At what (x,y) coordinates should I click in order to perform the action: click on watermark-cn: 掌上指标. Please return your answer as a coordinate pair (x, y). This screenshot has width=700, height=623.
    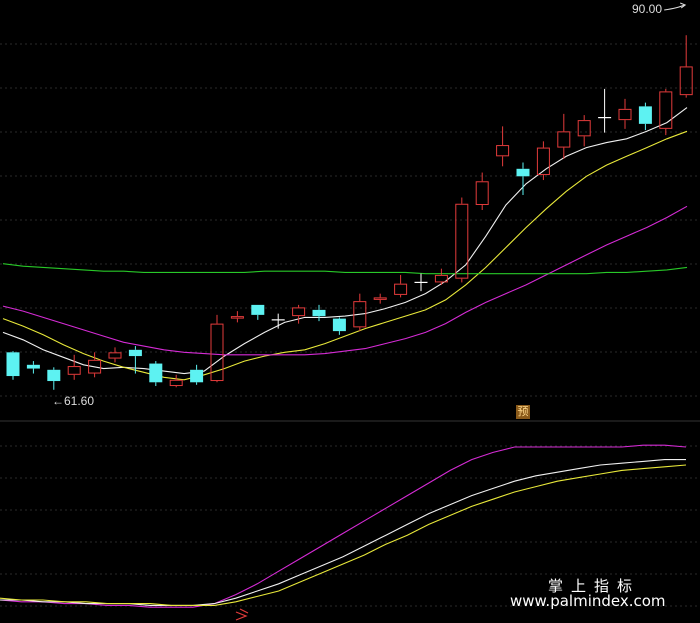
    Looking at the image, I should click on (594, 586).